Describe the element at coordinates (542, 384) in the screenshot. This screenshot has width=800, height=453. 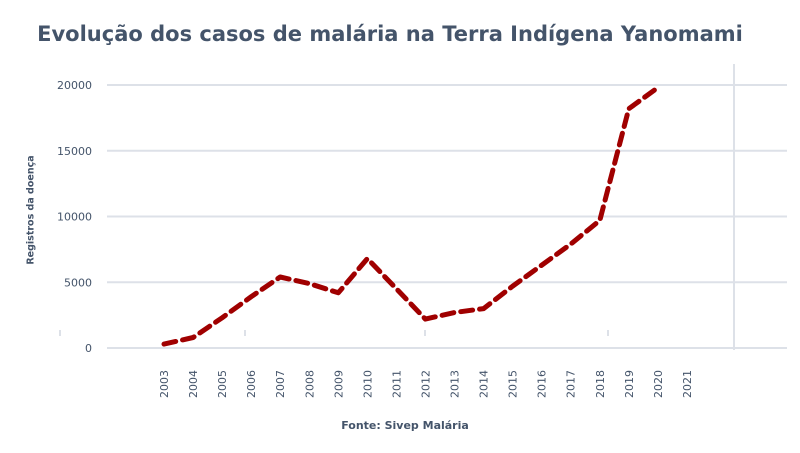
I see `x-tick-label: 2016` at that location.